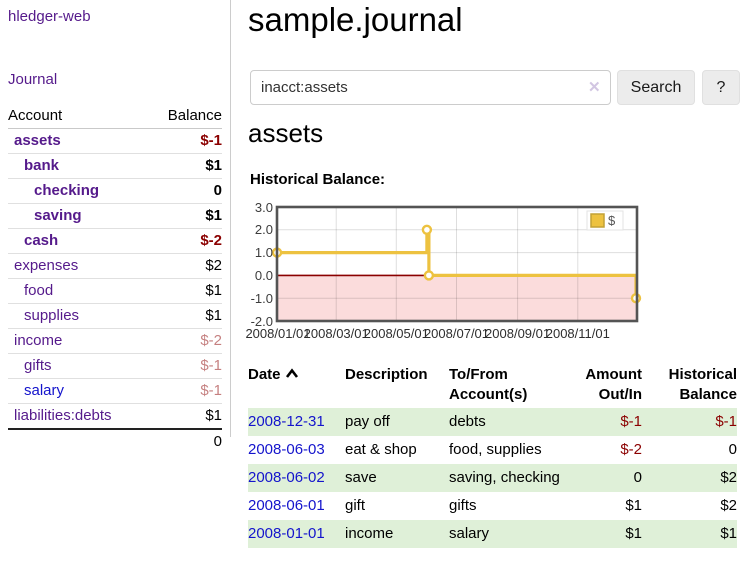 The image size is (742, 582). What do you see at coordinates (457, 298) in the screenshot?
I see `negative-region` at bounding box center [457, 298].